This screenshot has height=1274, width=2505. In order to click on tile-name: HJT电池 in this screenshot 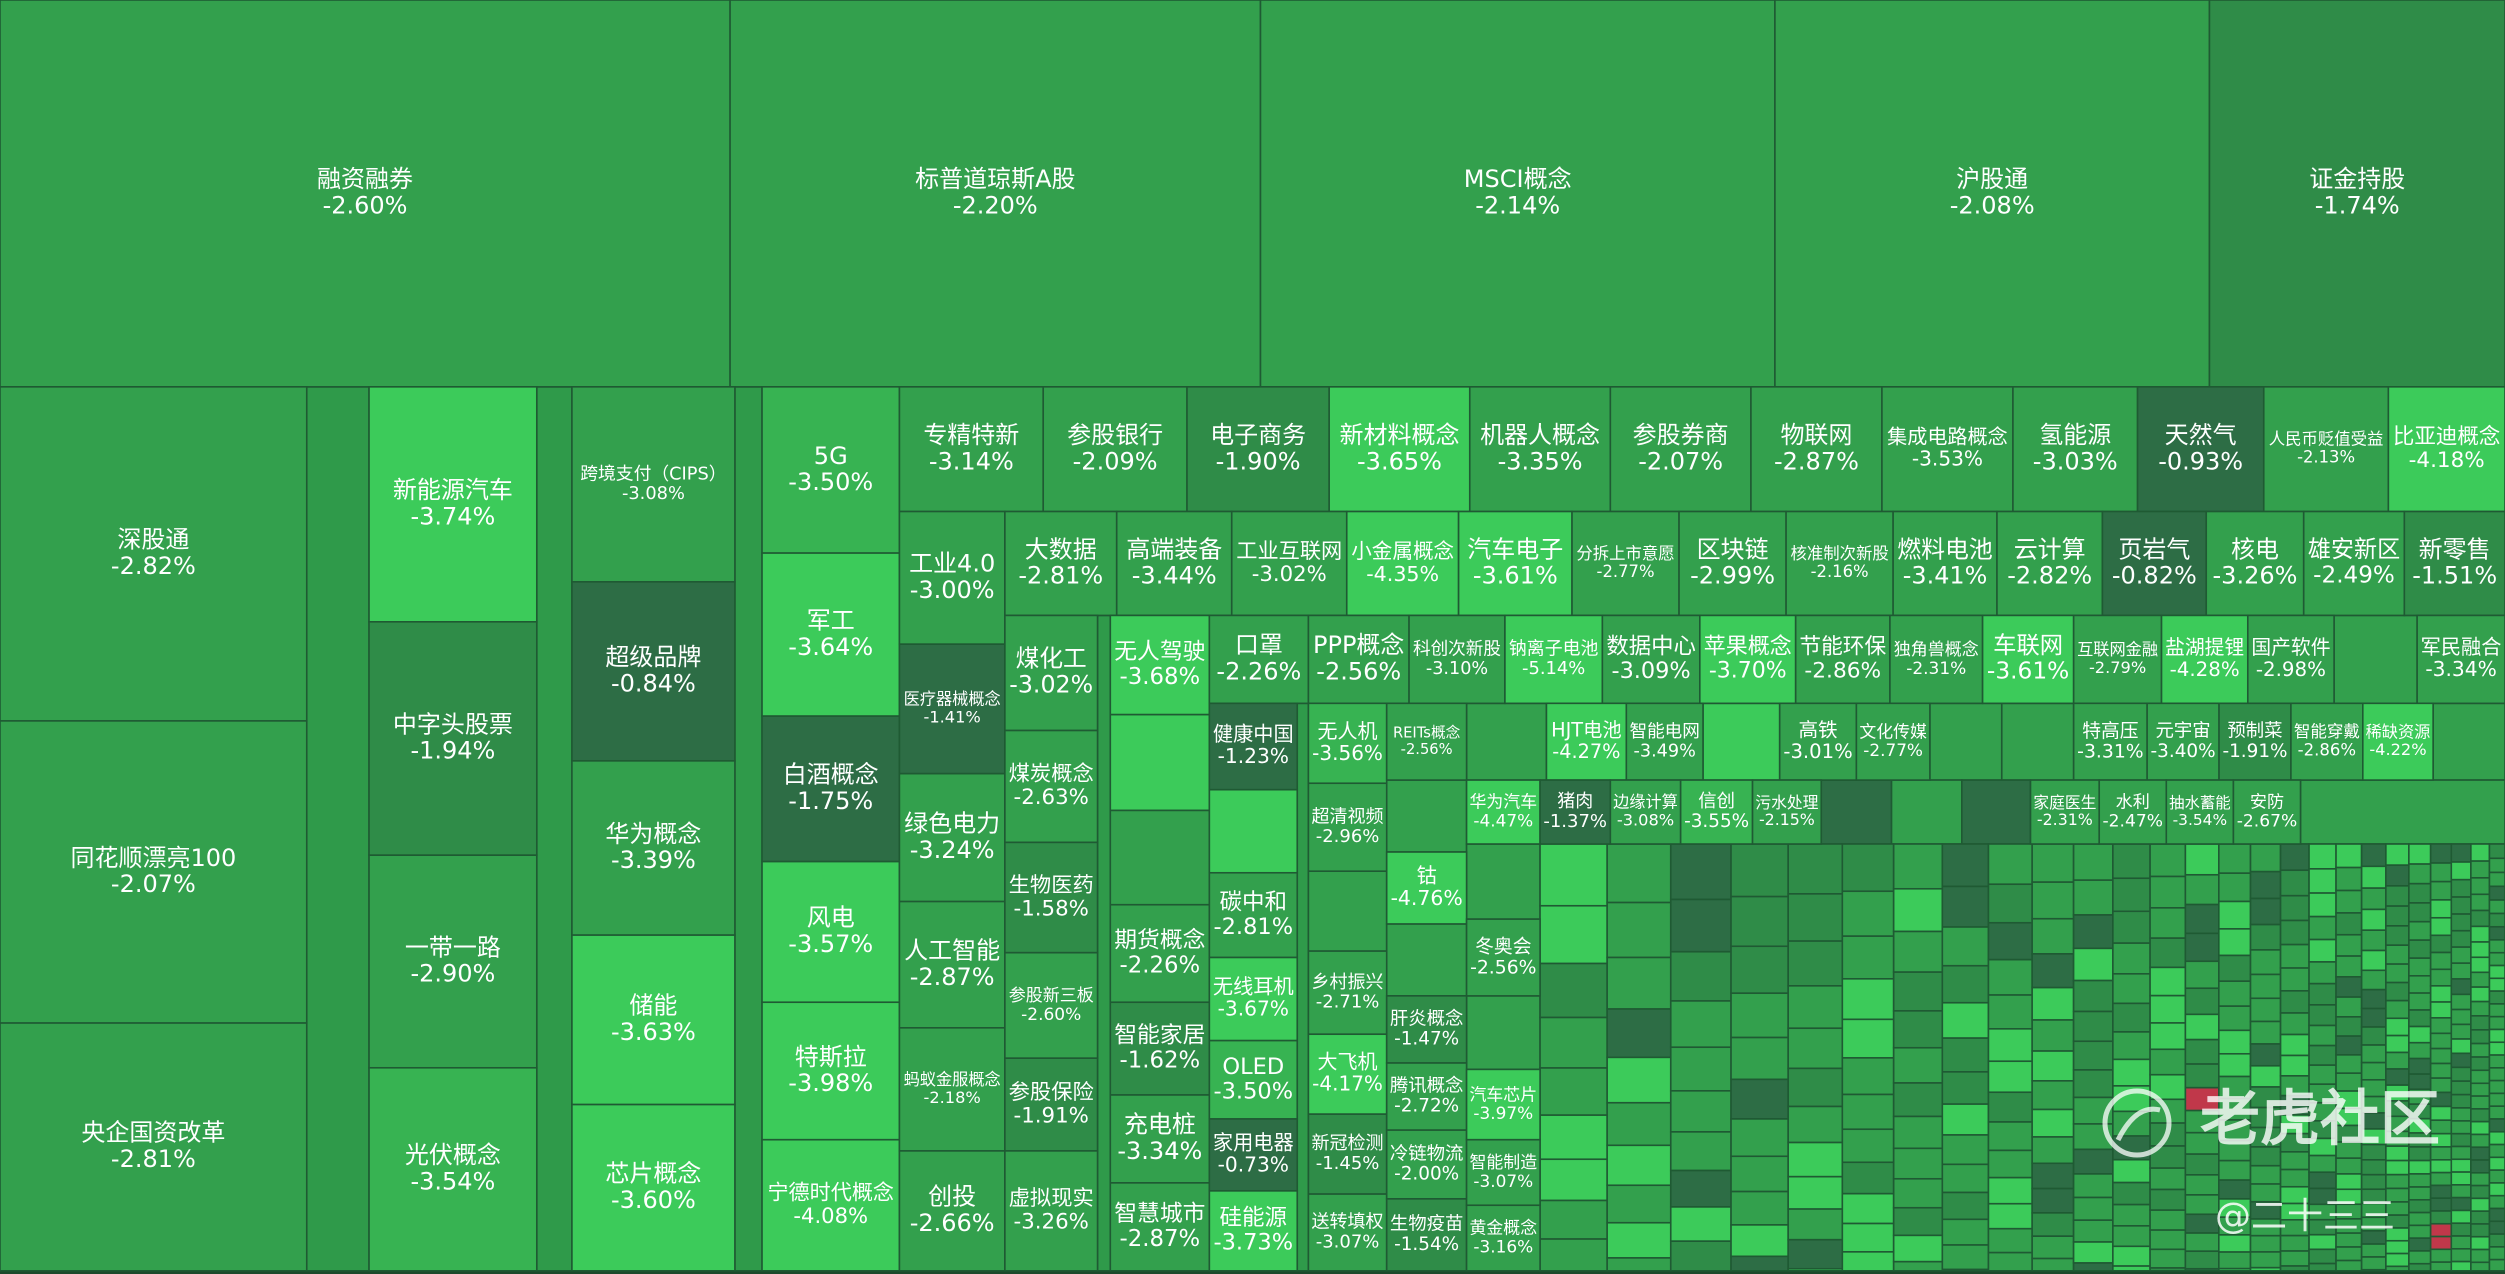, I will do `click(1586, 730)`.